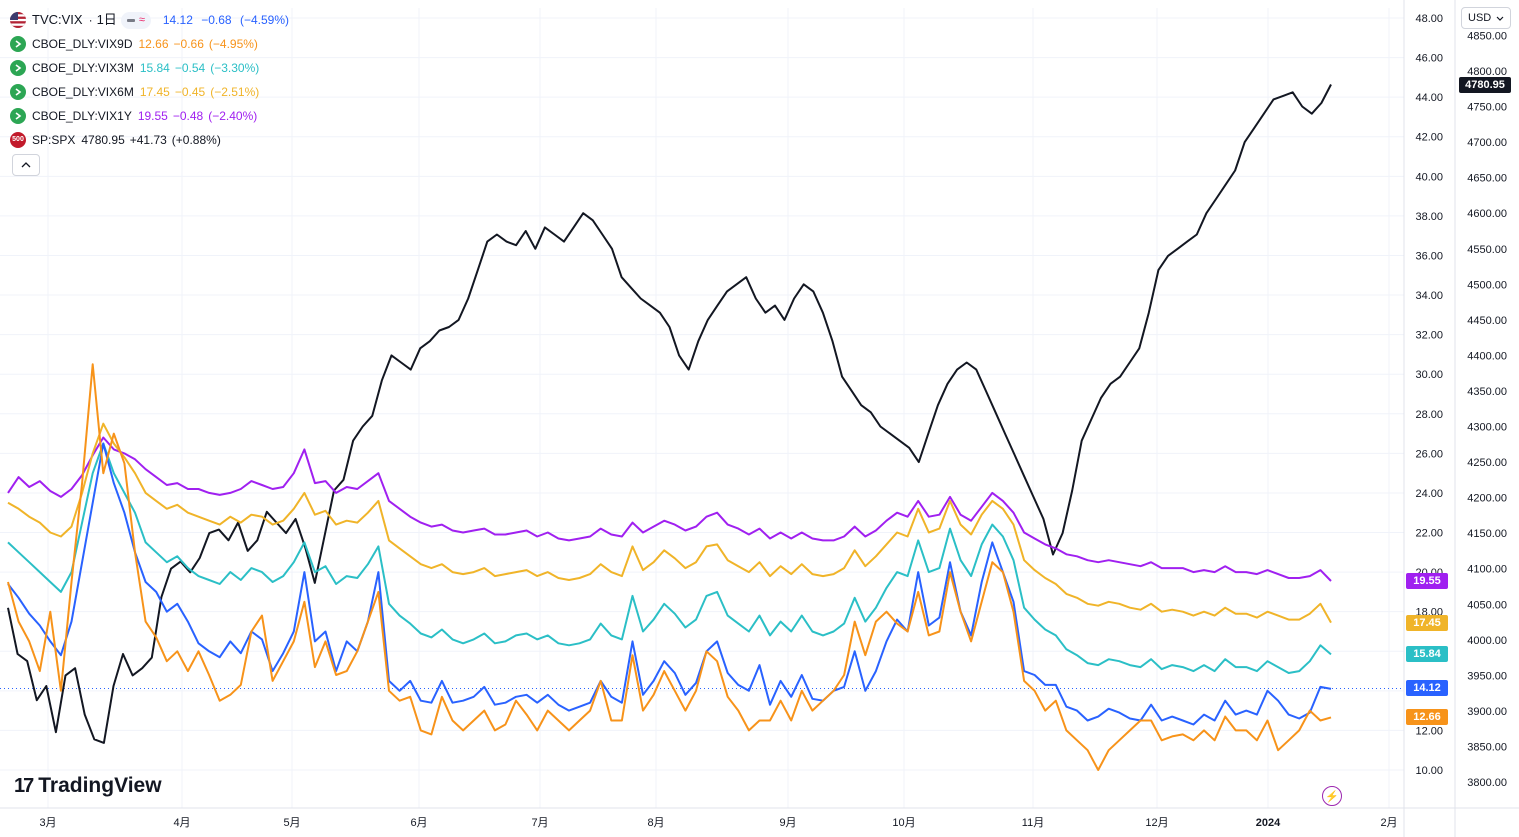  I want to click on legend-row: CBOE_DLY:VIX9D 12.66 −0.66 (−4.95%), so click(152, 44).